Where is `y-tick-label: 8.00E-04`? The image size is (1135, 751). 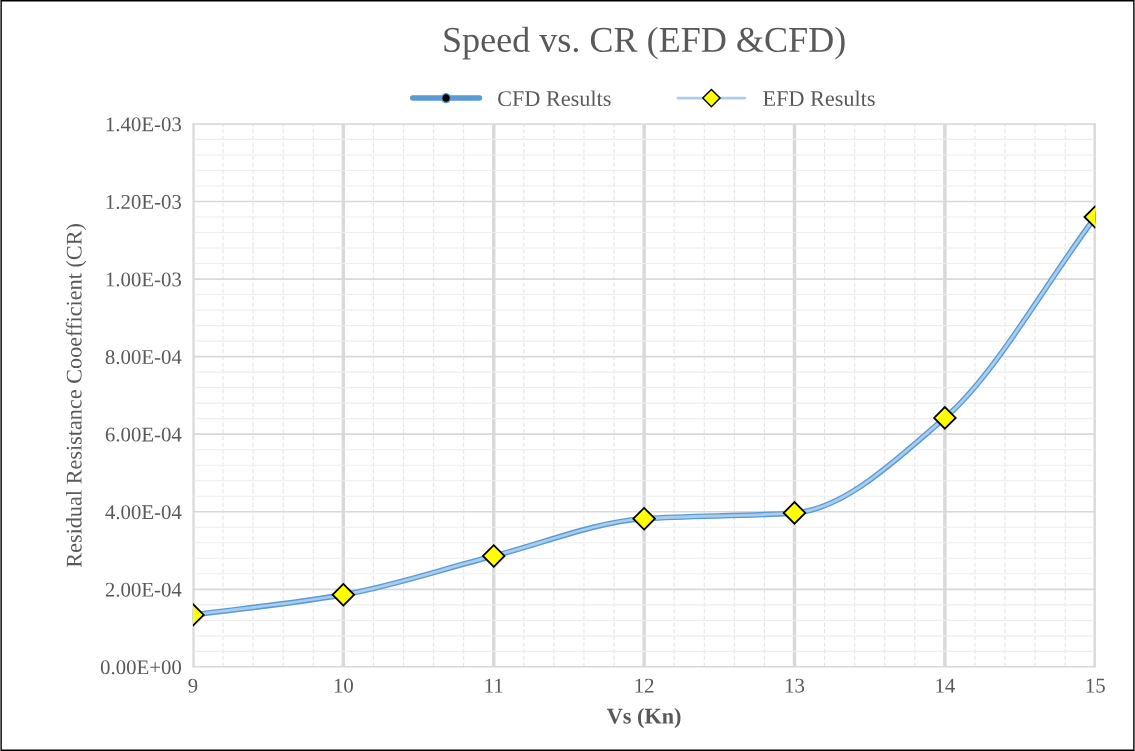
y-tick-label: 8.00E-04 is located at coordinates (143, 357).